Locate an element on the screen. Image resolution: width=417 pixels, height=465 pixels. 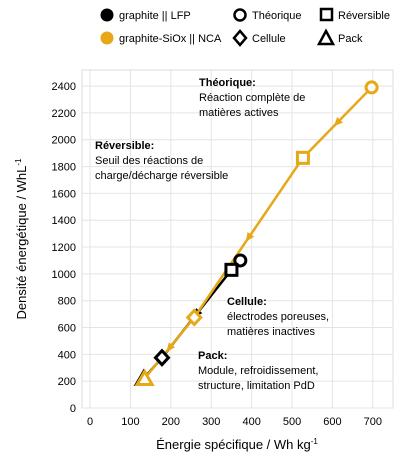
y-tick-label: 2000 is located at coordinates (64, 141).